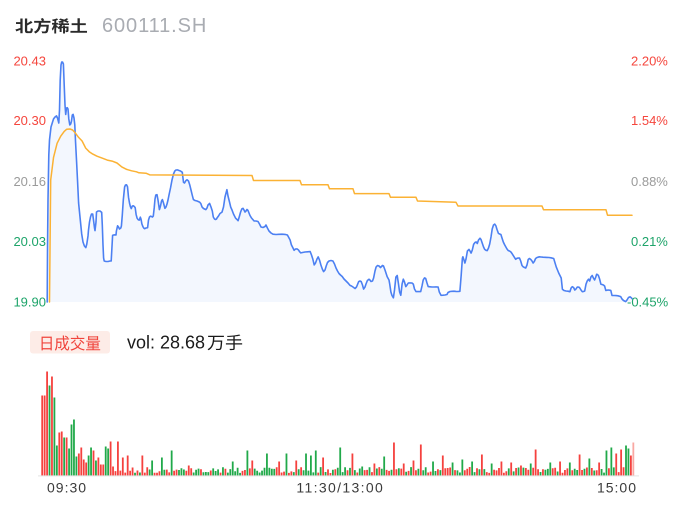 This screenshot has height=529, width=686. Describe the element at coordinates (154, 26) in the screenshot. I see `svg-text: 600111.SH` at that location.